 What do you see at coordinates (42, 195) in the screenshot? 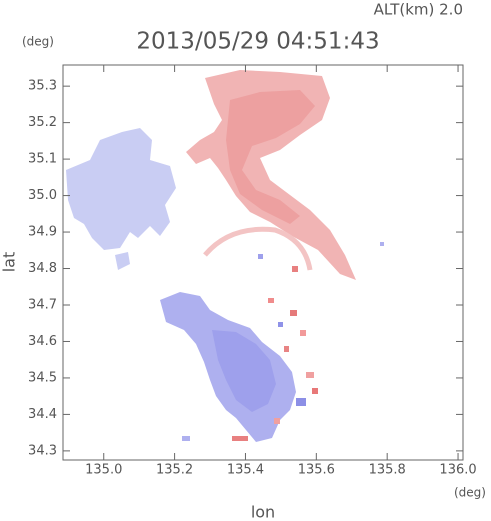
I see `y-tick-label: 35.0` at bounding box center [42, 195].